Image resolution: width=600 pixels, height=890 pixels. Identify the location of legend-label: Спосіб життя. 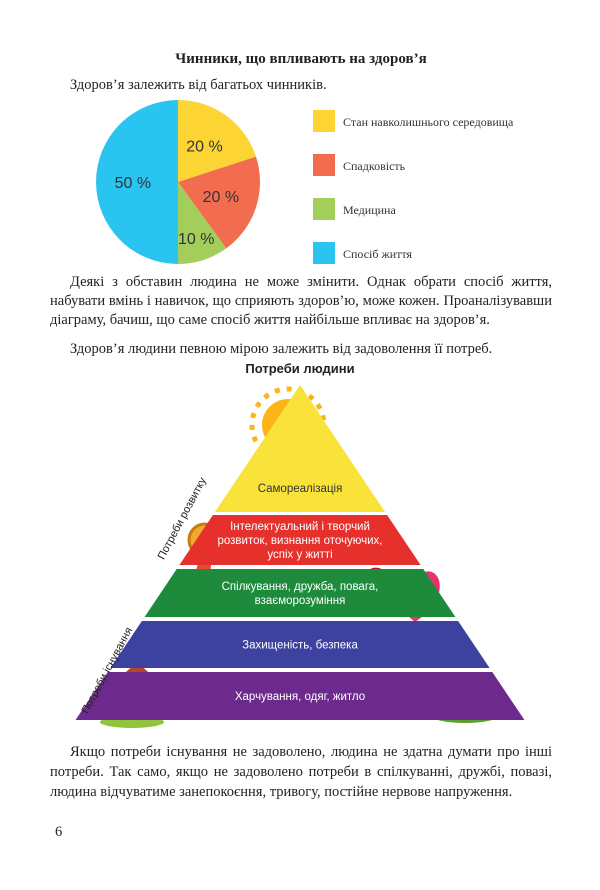
(378, 254).